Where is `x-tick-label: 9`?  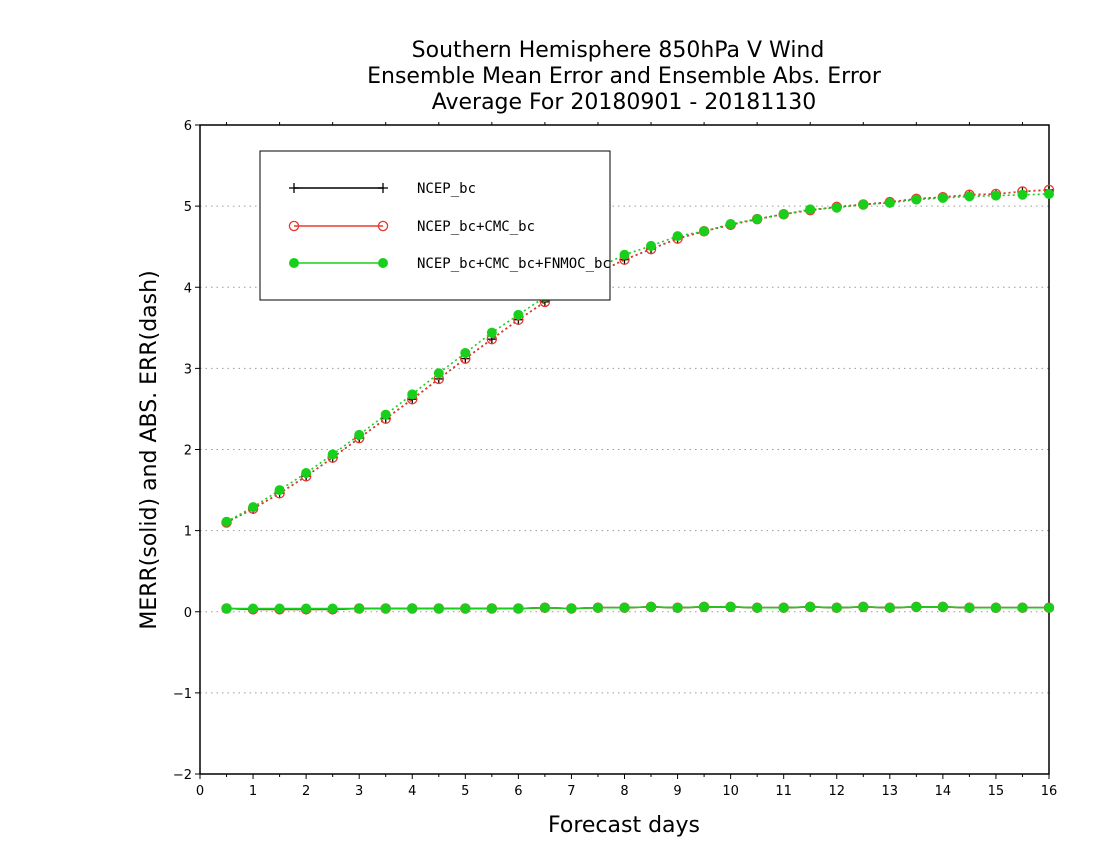
x-tick-label: 9 is located at coordinates (677, 791).